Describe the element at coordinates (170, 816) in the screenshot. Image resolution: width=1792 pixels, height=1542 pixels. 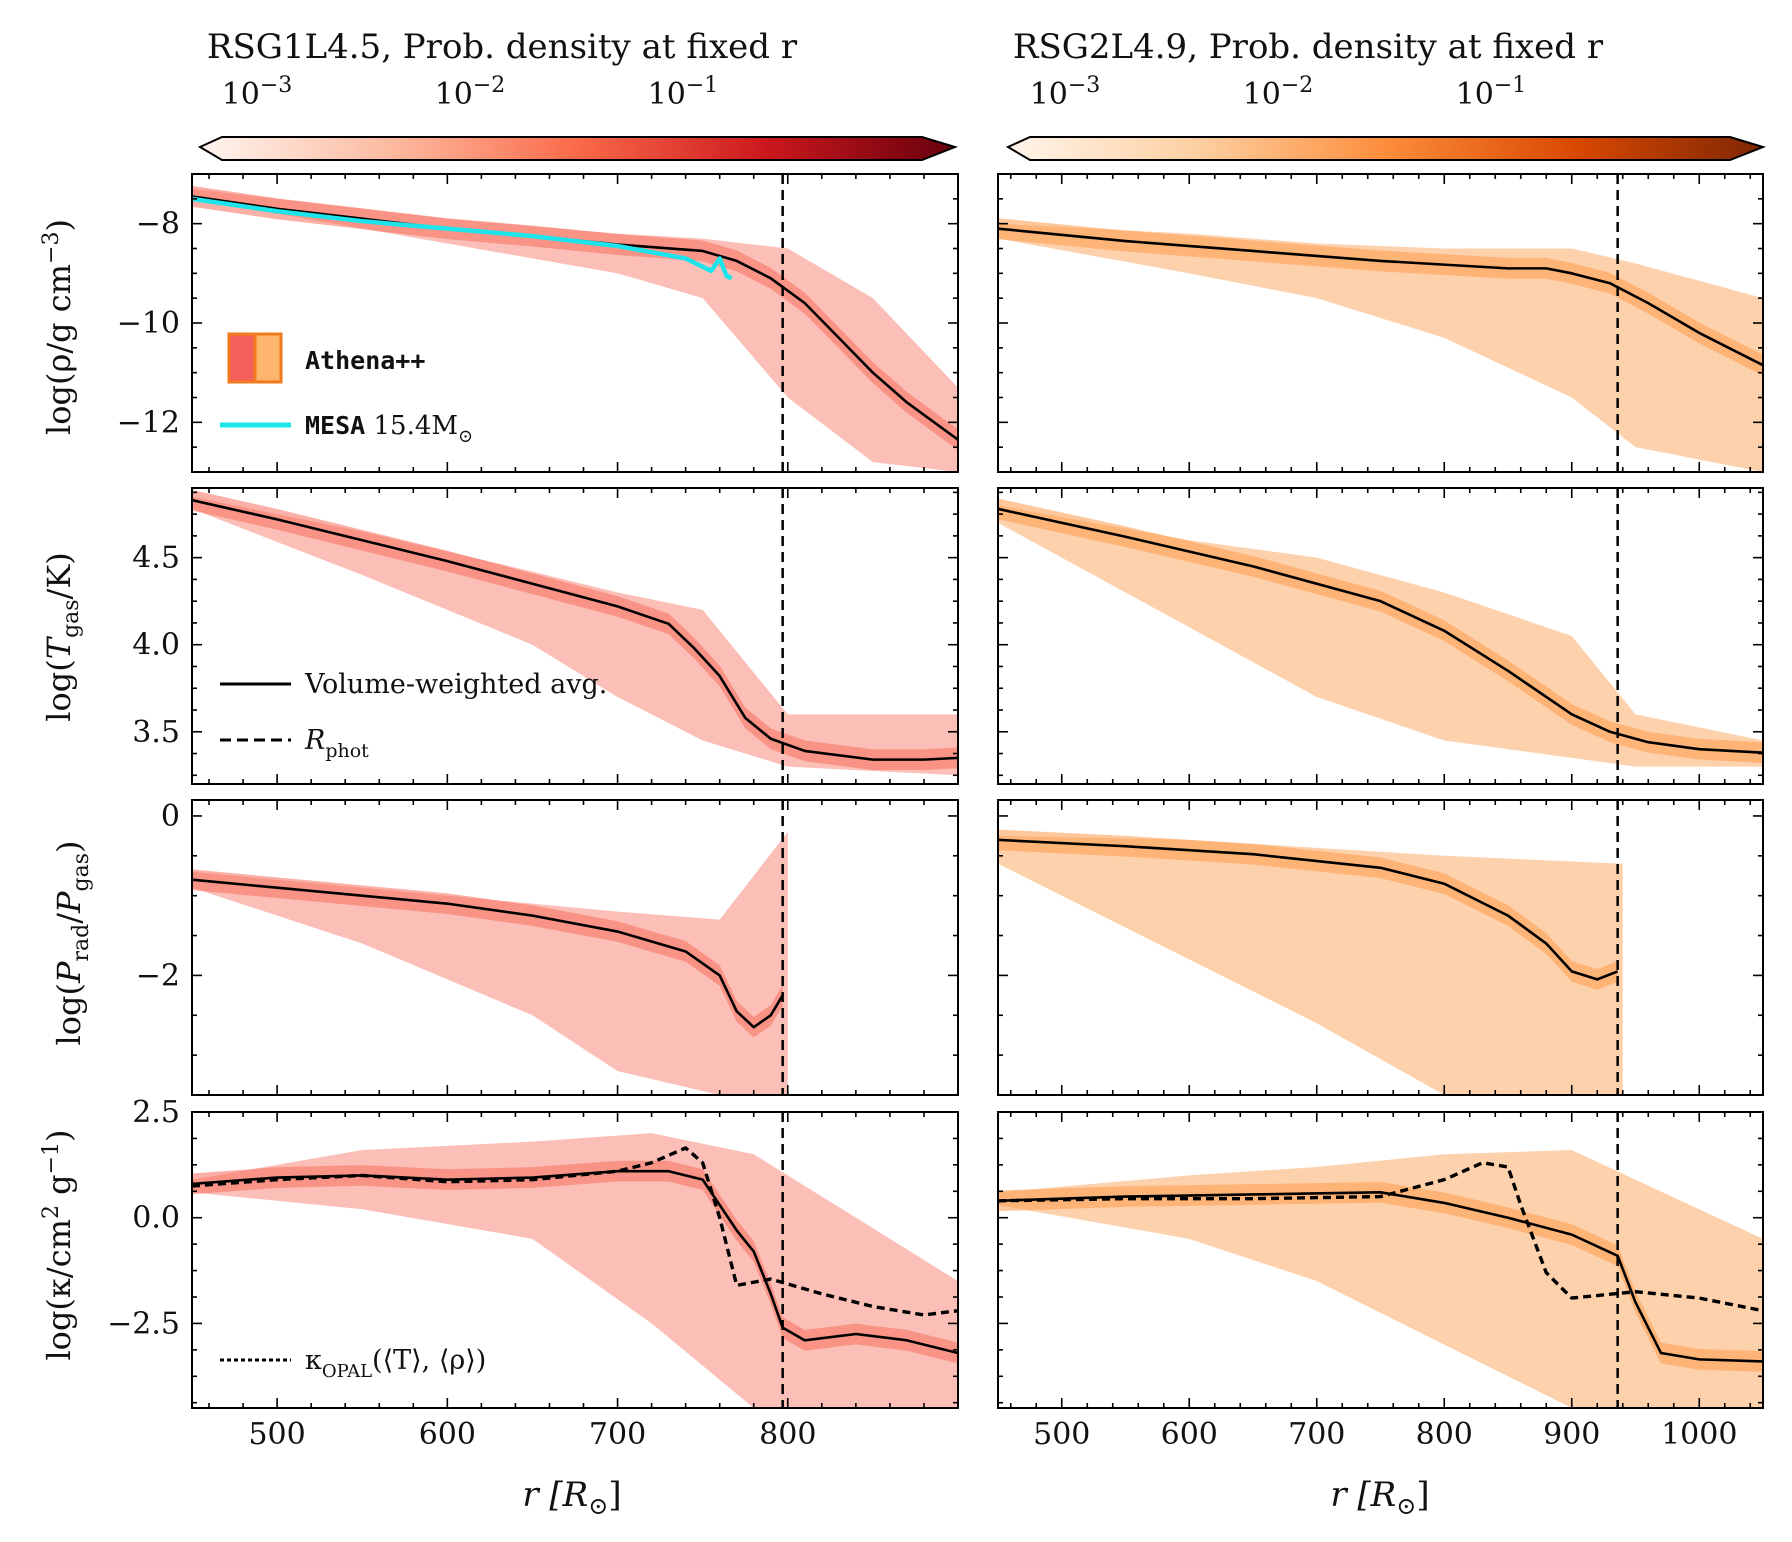
I see `y-tick-label: 0` at that location.